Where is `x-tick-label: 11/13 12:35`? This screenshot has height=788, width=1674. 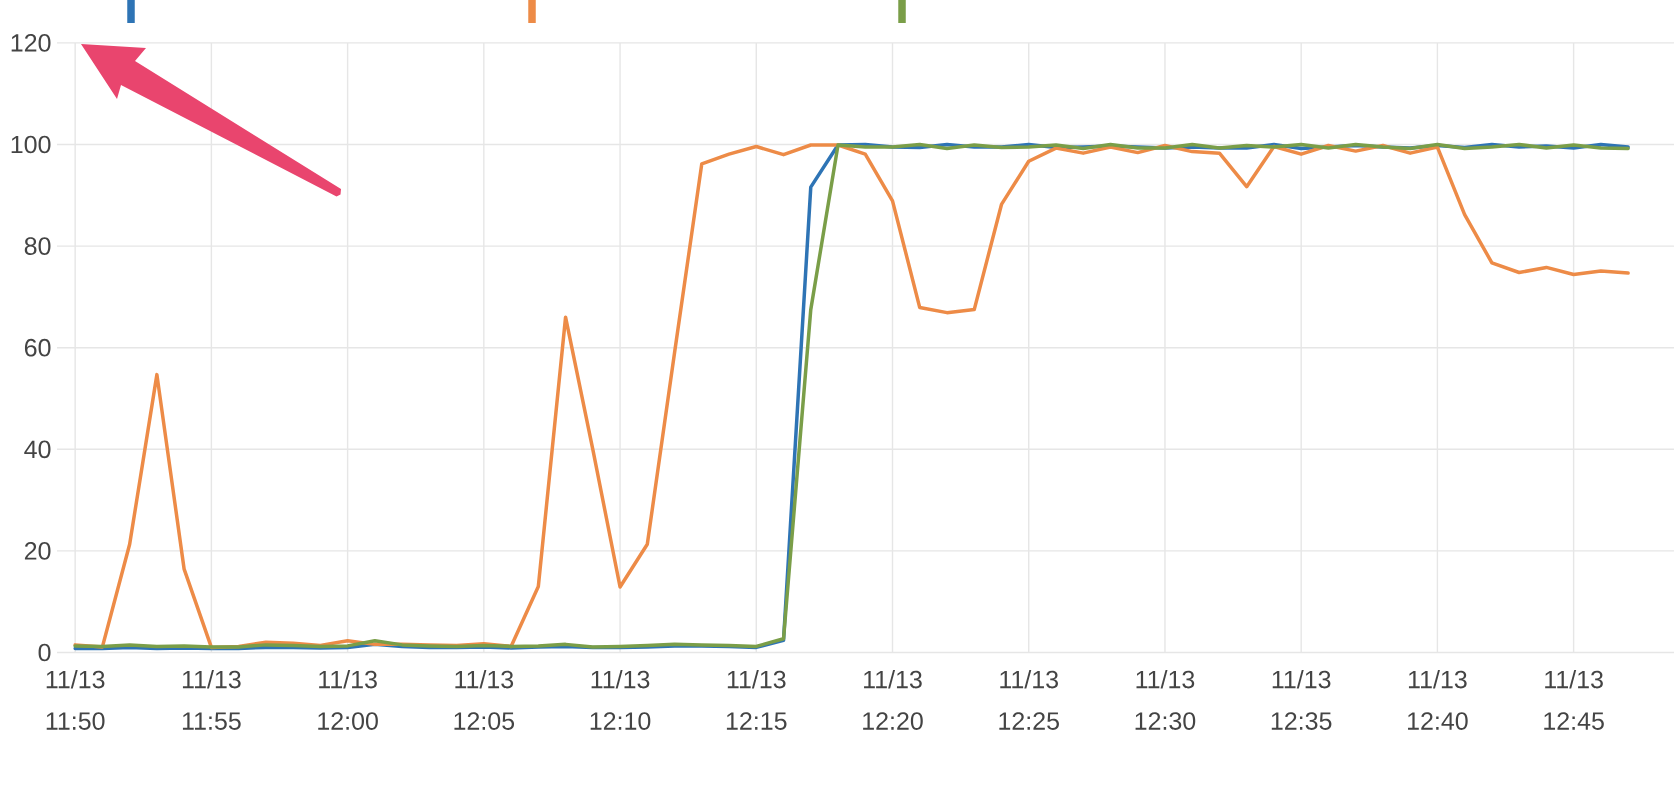 x-tick-label: 11/13 12:35 is located at coordinates (1301, 700).